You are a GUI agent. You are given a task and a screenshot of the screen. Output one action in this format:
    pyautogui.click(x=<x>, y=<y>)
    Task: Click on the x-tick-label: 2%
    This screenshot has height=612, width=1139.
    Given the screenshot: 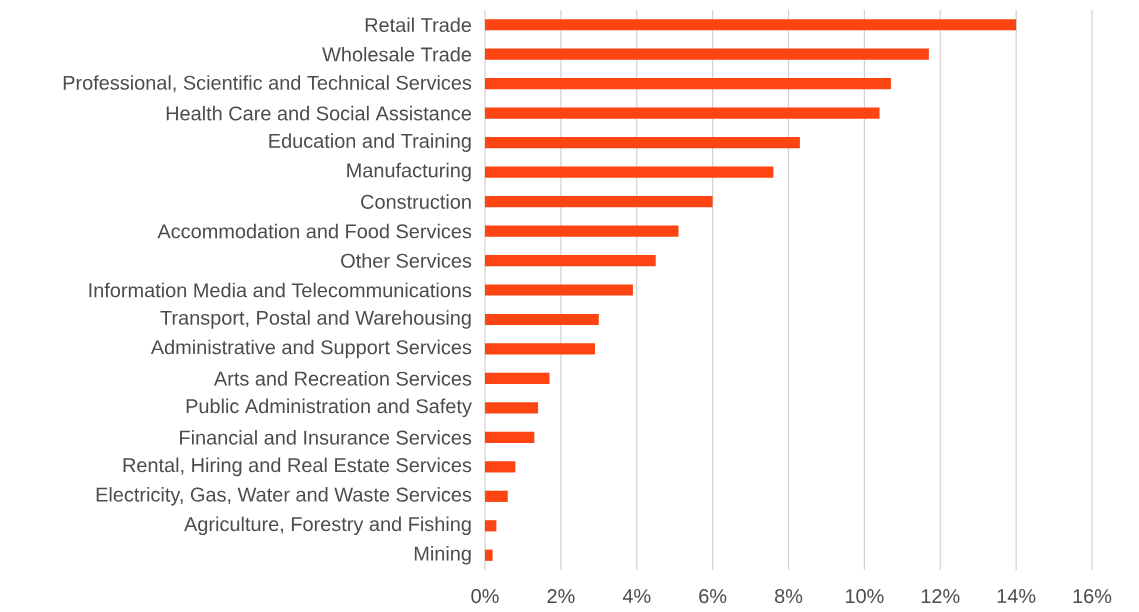 What is the action you would take?
    pyautogui.click(x=561, y=596)
    